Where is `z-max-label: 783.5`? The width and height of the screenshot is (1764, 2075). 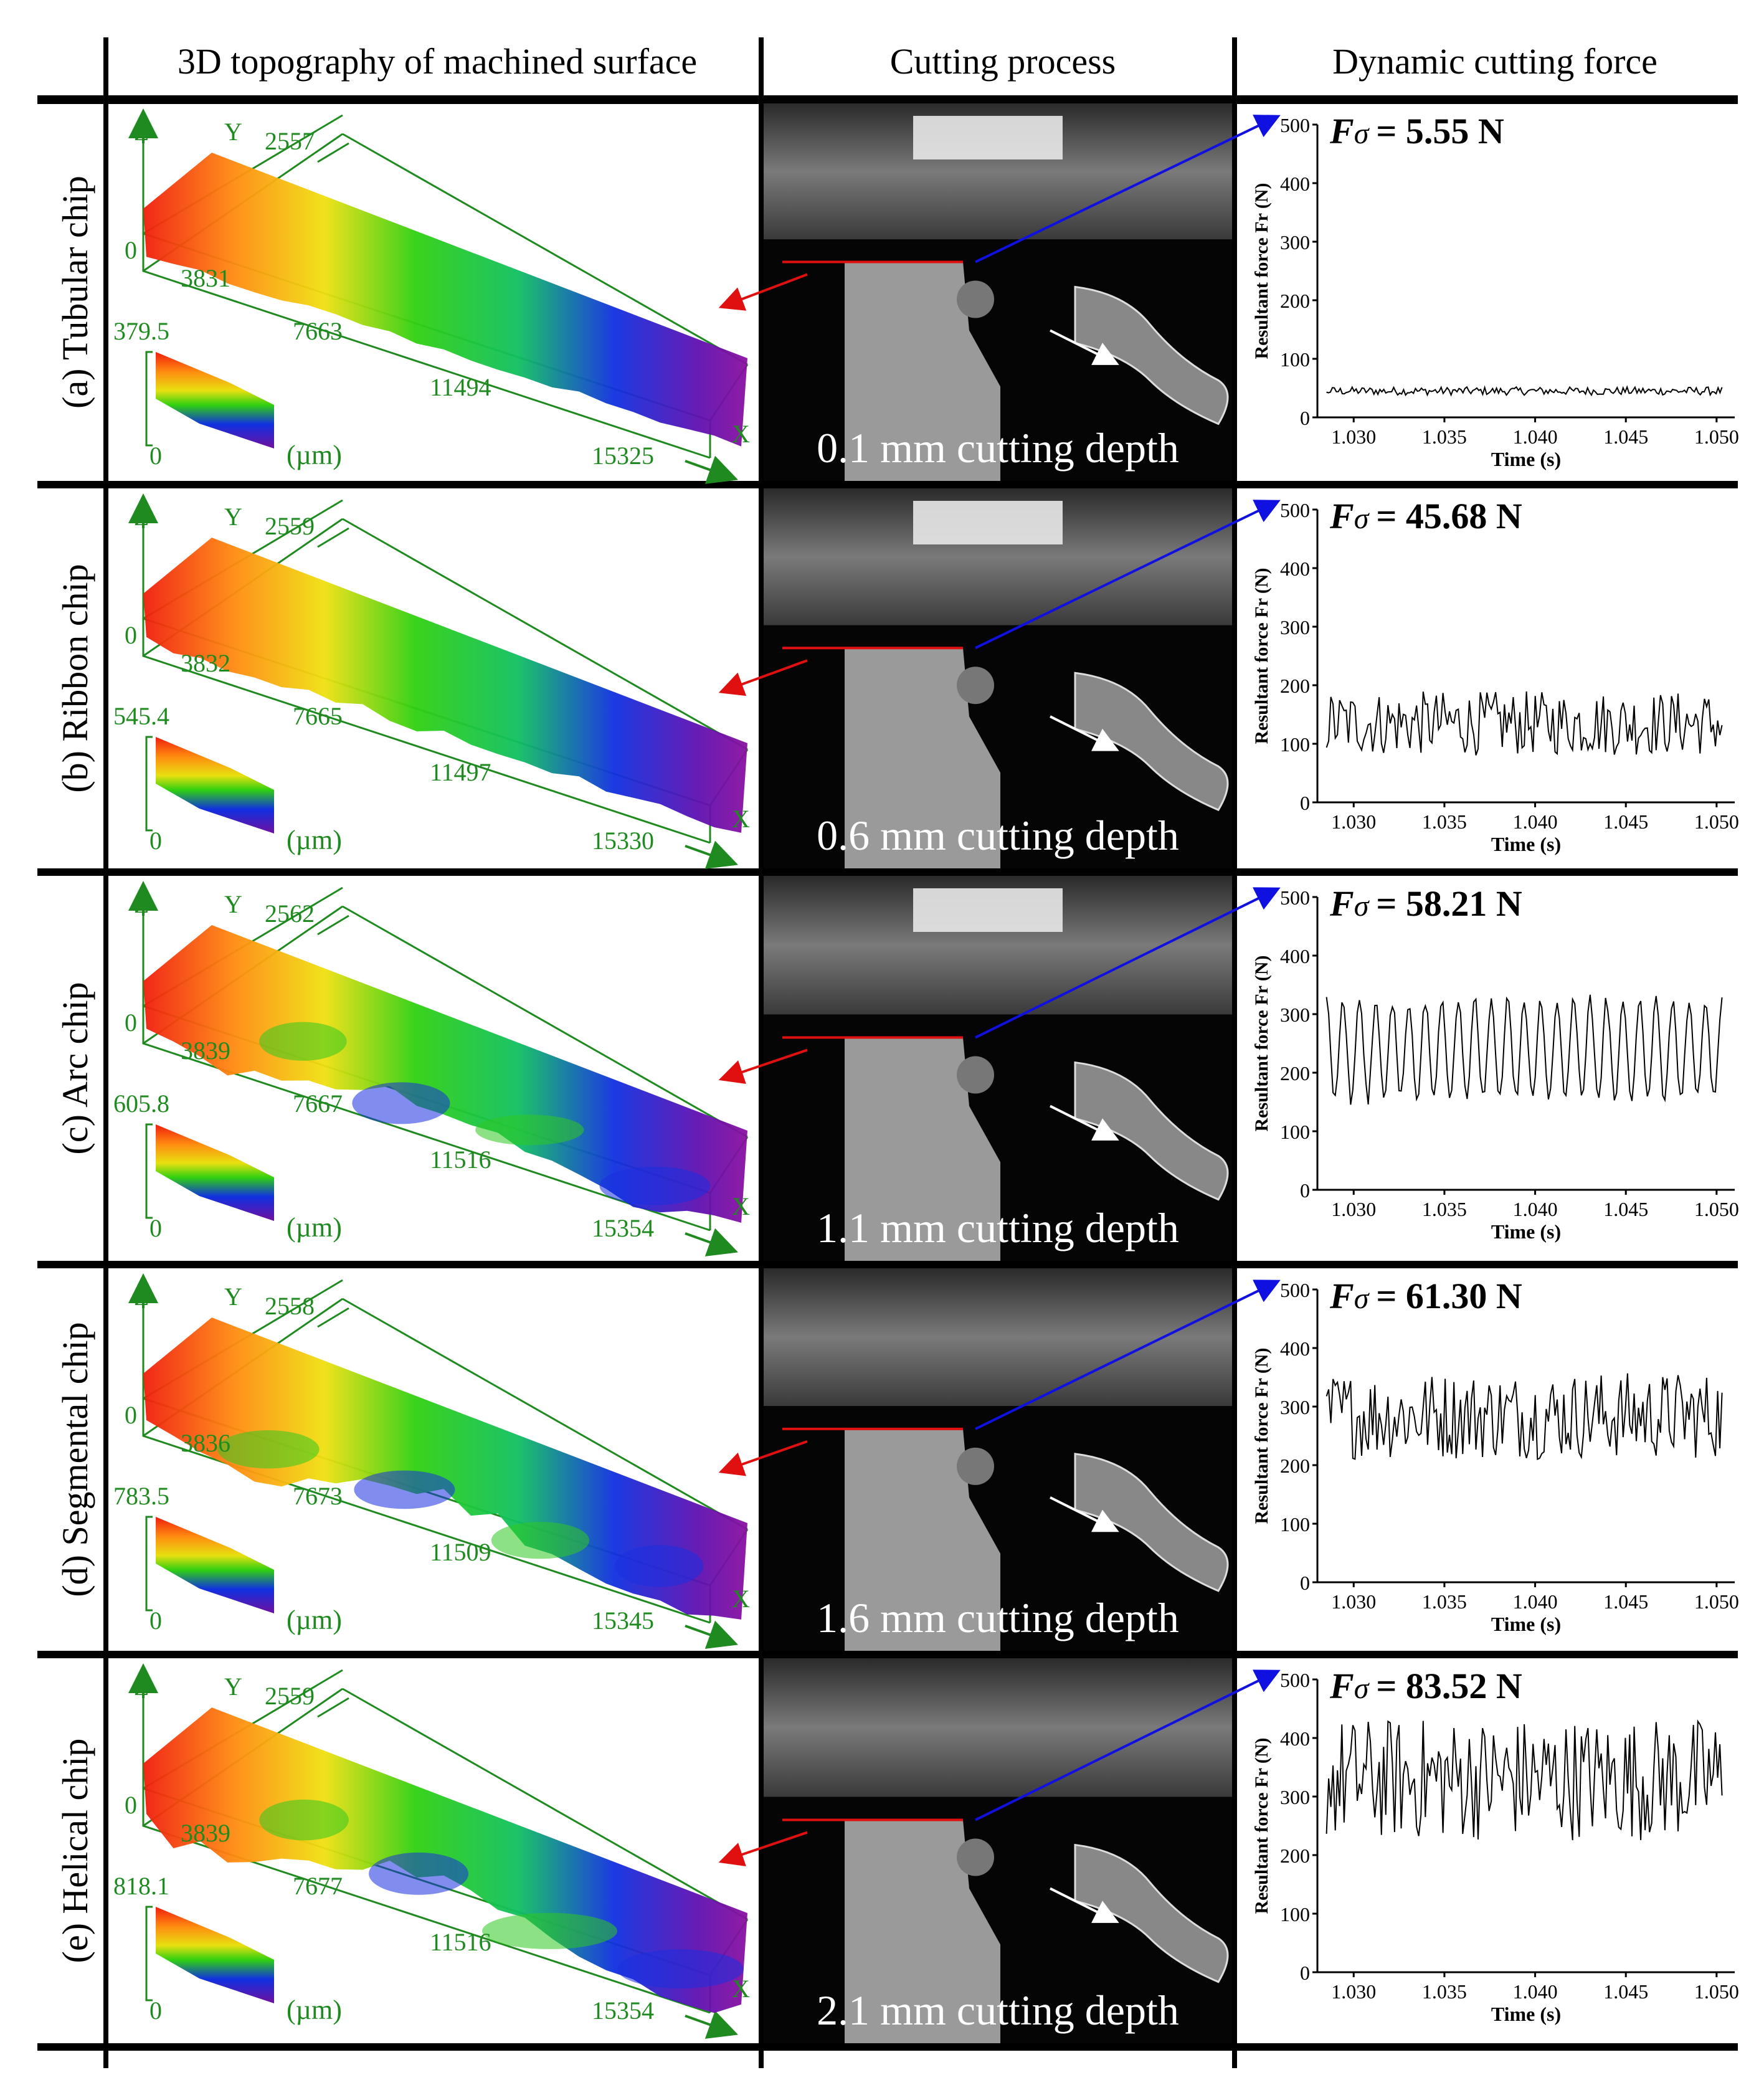
z-max-label: 783.5 is located at coordinates (141, 1496).